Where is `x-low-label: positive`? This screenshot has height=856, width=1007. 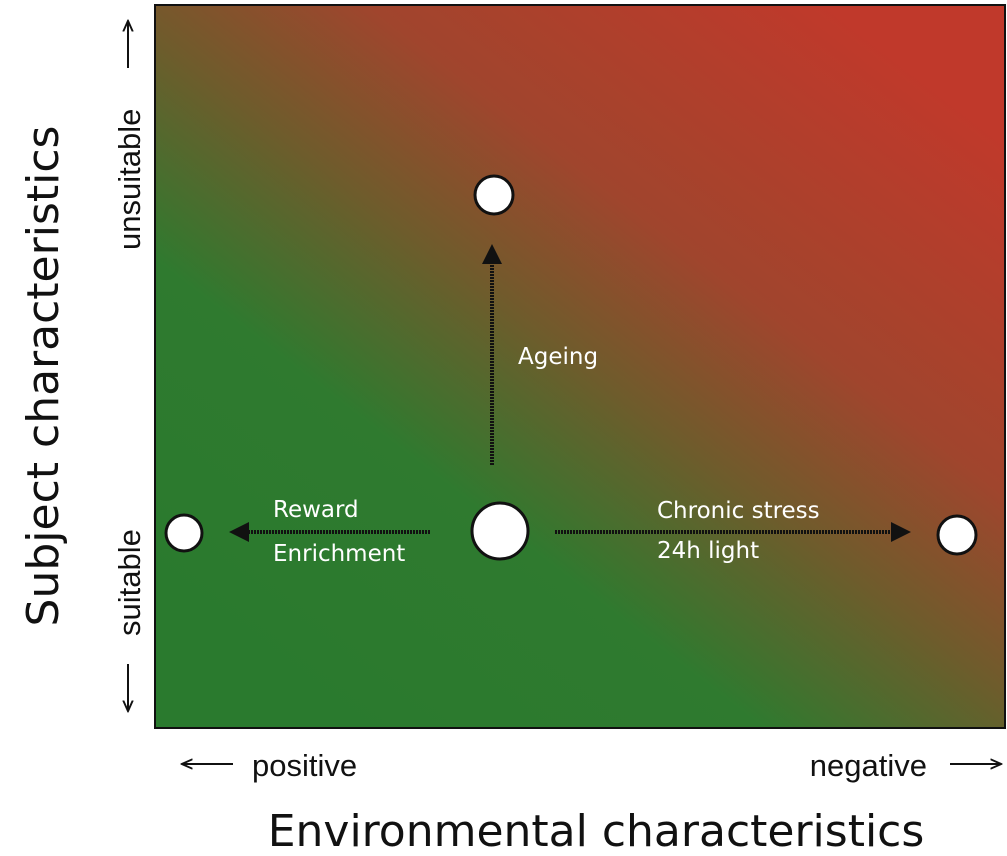 x-low-label: positive is located at coordinates (304, 765).